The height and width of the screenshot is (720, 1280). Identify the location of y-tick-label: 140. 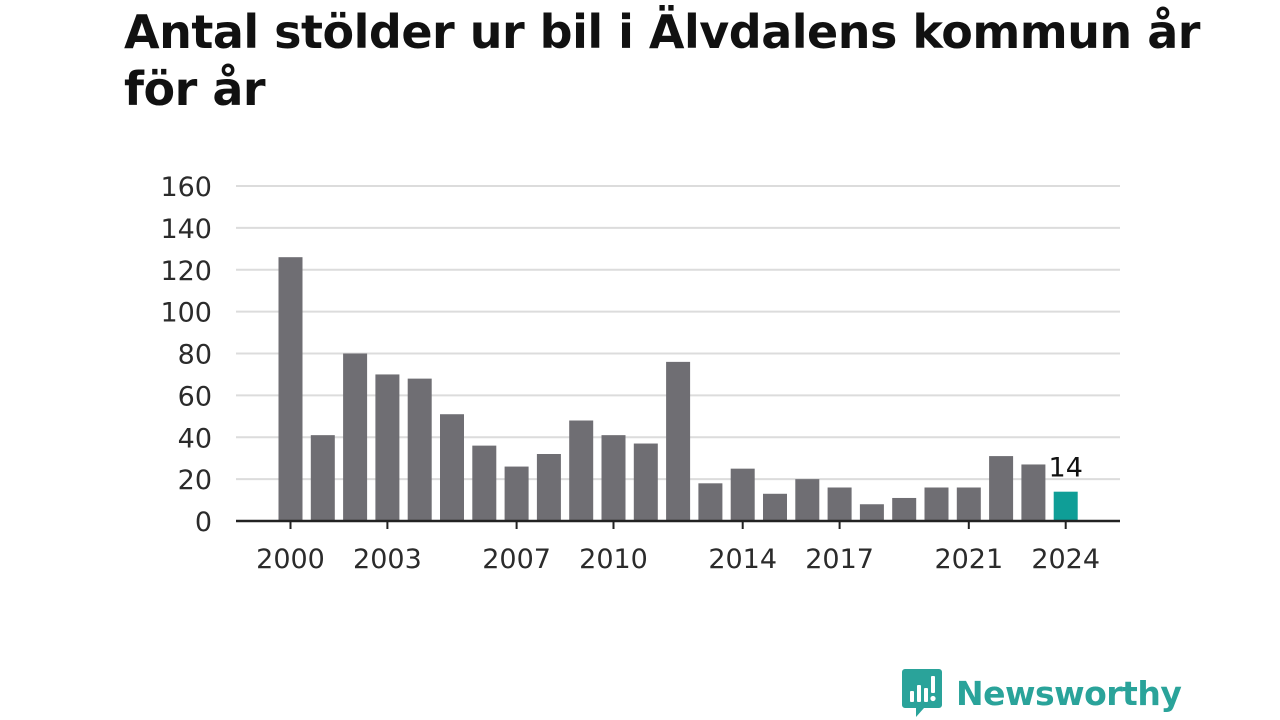
(186, 229).